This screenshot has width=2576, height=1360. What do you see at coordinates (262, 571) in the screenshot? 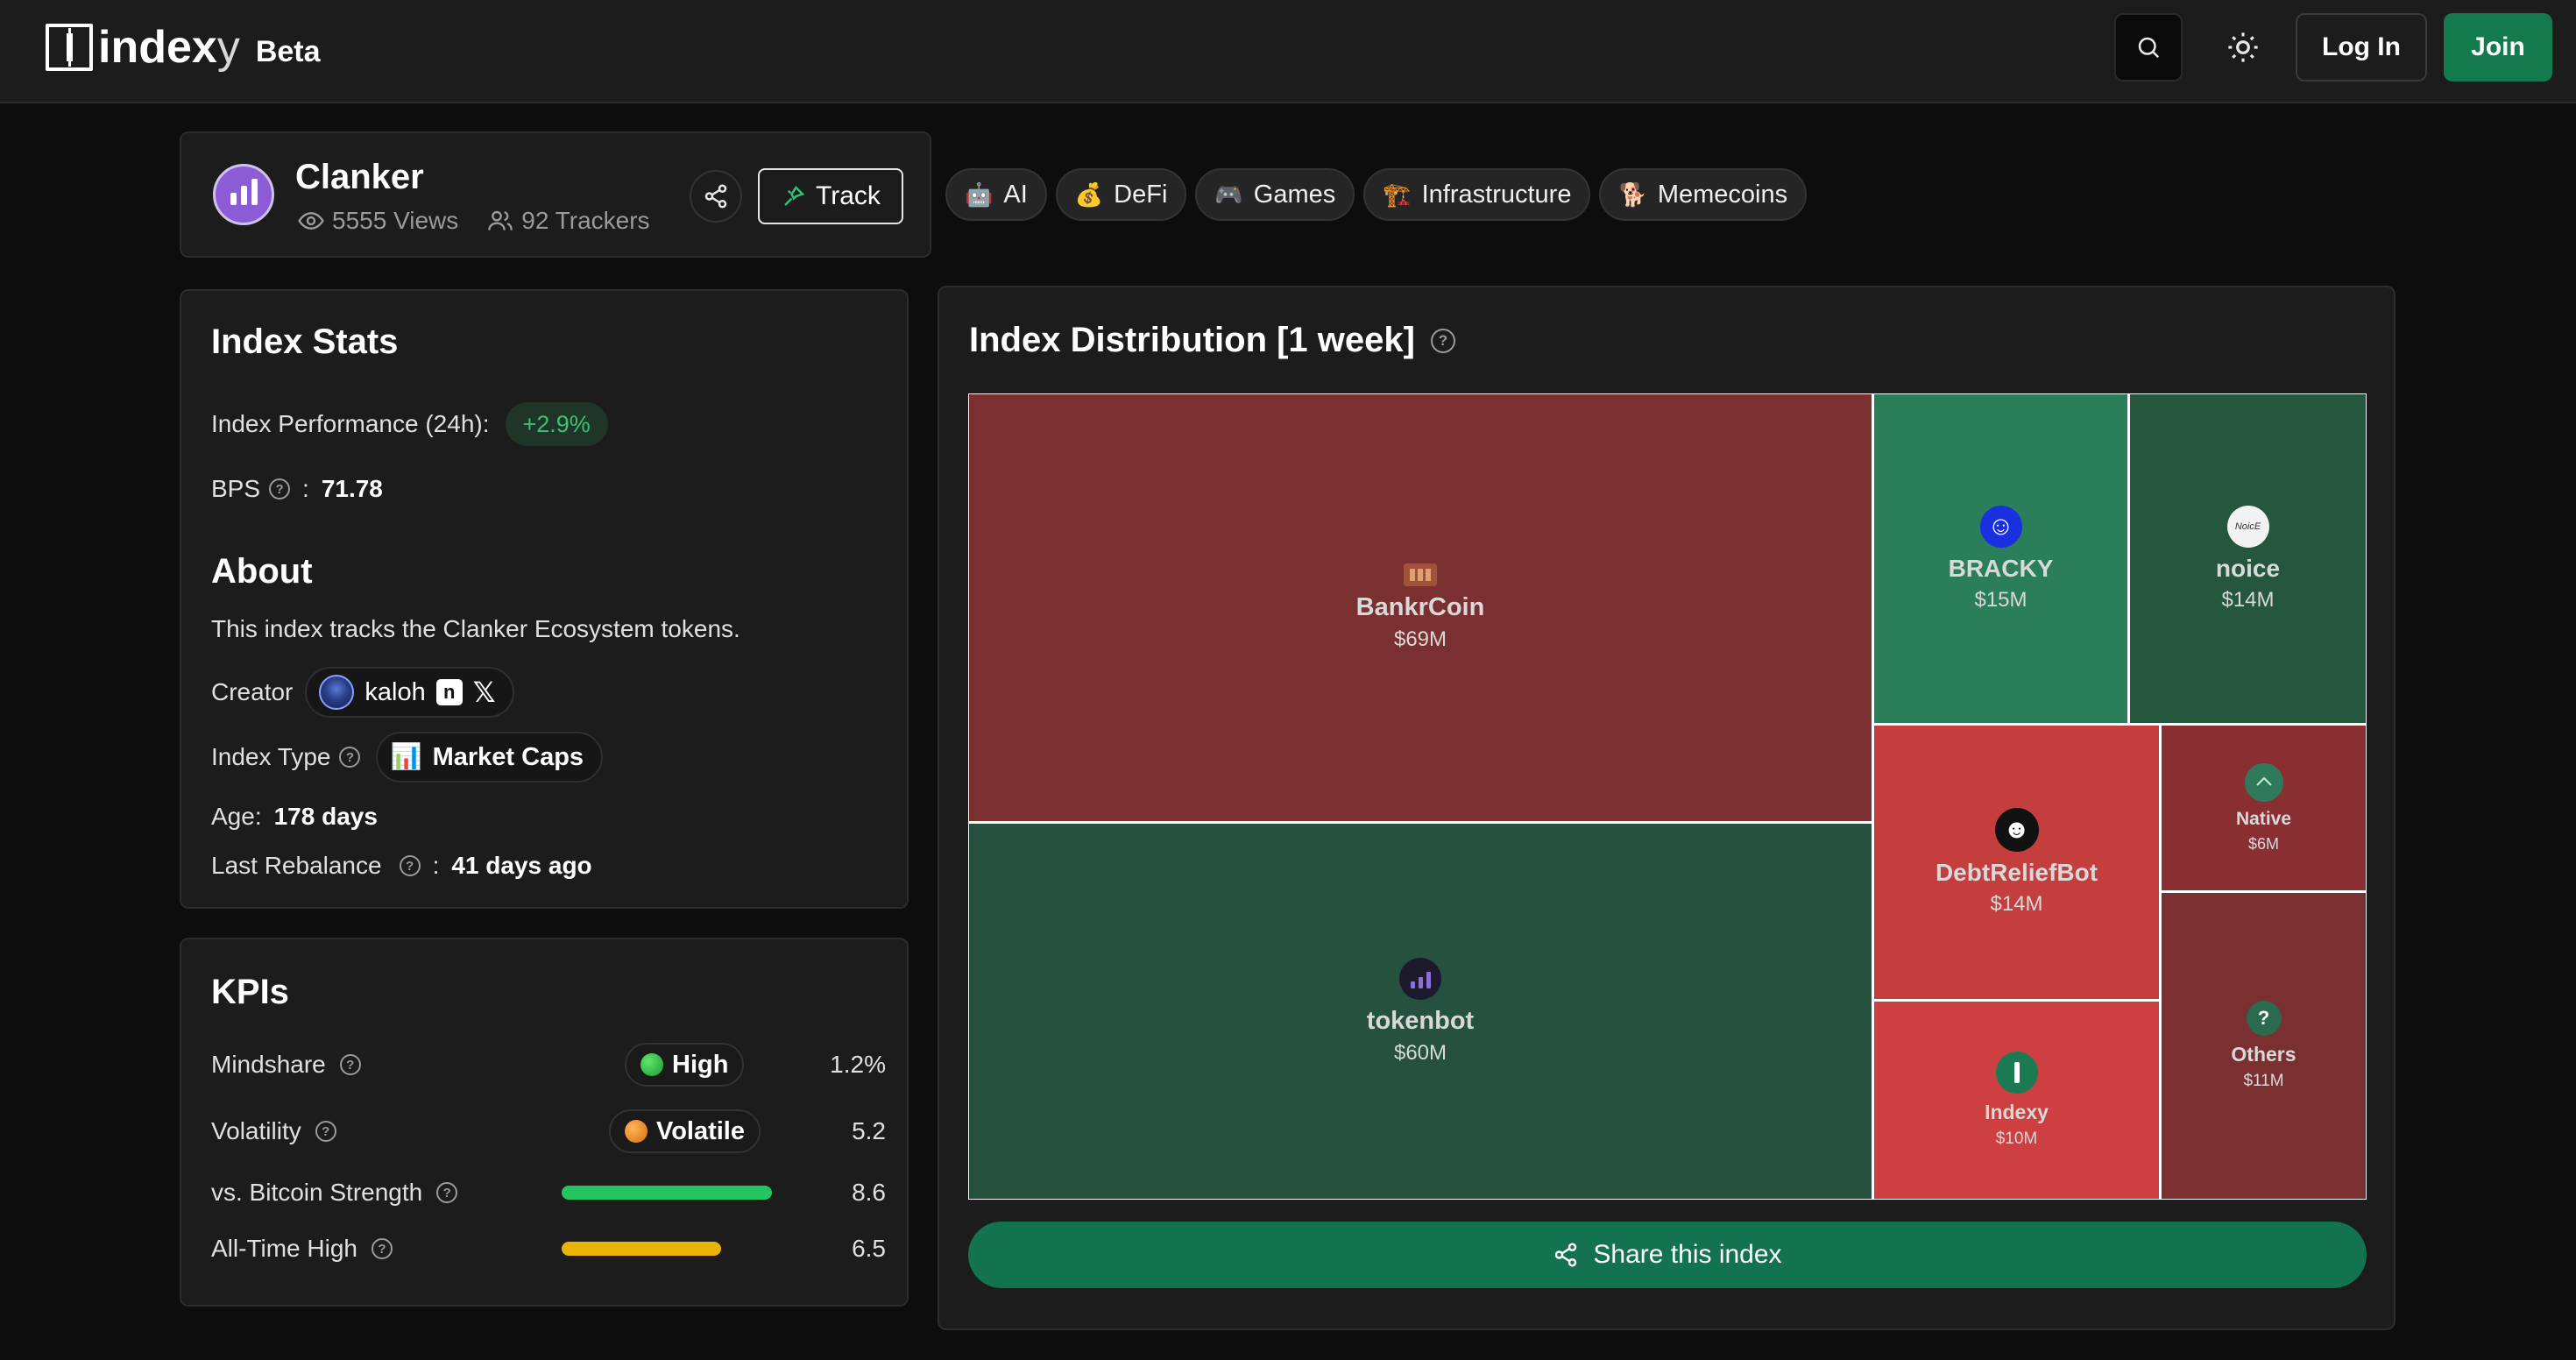
I see `about-title: About` at bounding box center [262, 571].